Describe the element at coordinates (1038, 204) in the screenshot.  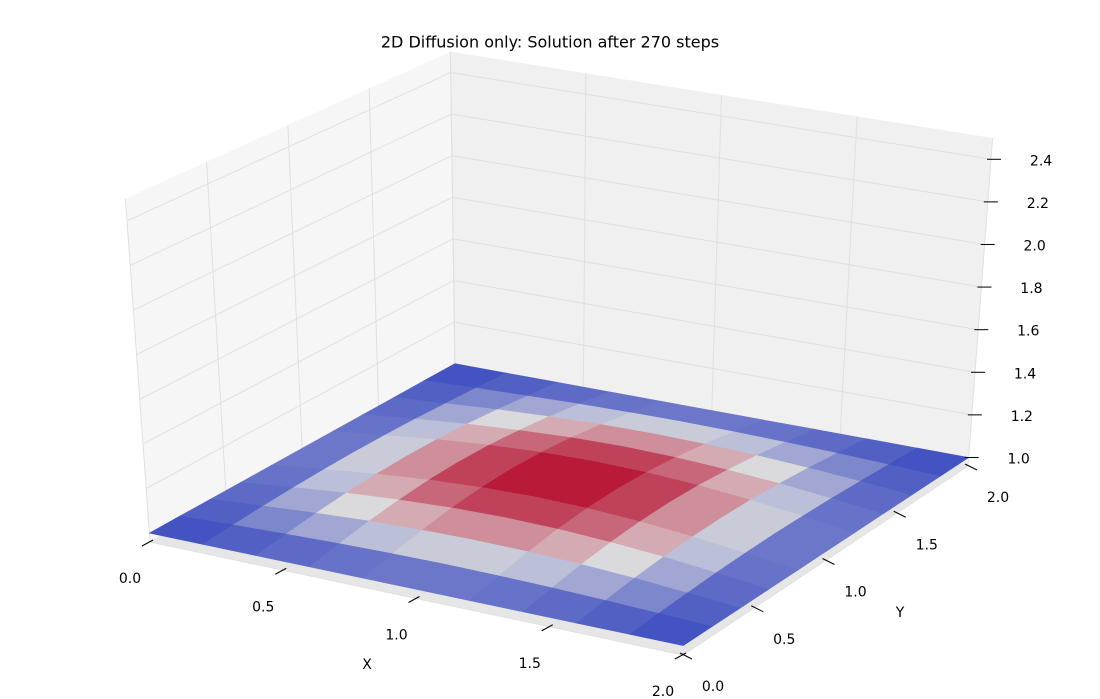
I see `z-tick-label: 2.2` at that location.